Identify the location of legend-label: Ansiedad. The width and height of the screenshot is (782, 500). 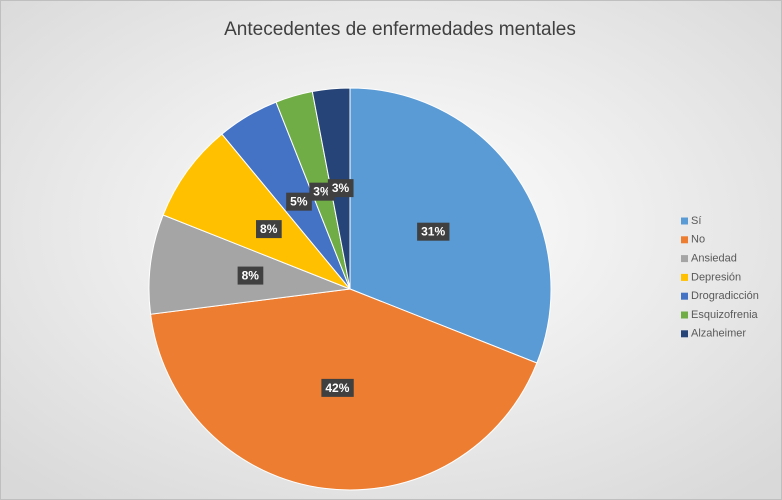
(714, 259).